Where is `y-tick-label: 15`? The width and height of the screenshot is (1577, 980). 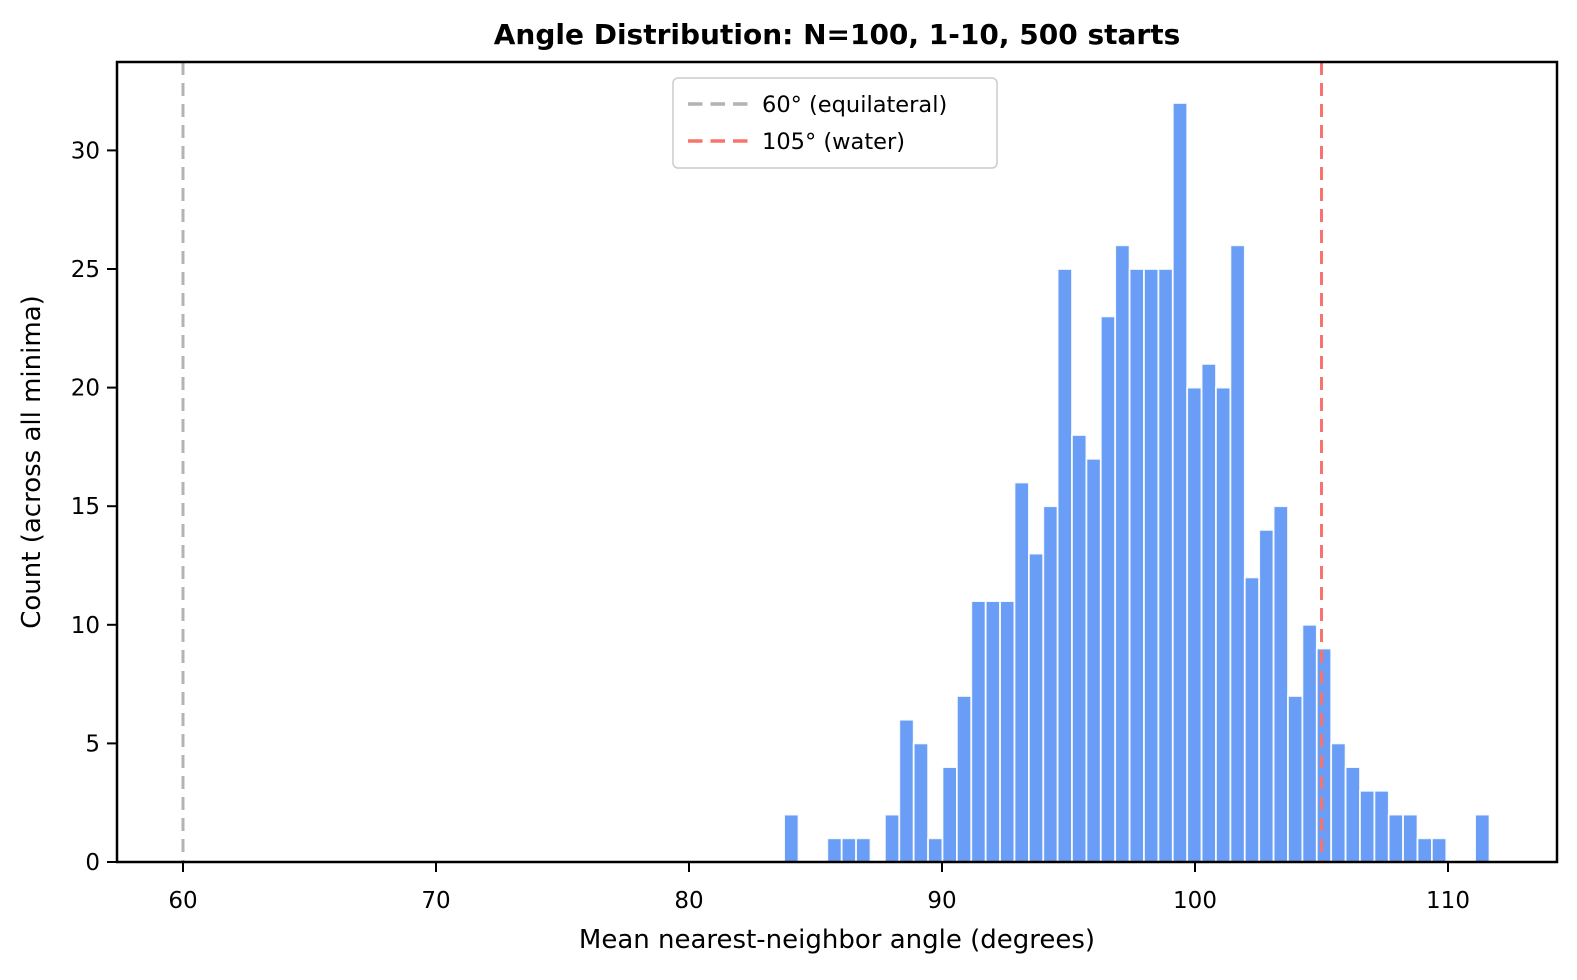
y-tick-label: 15 is located at coordinates (85, 507).